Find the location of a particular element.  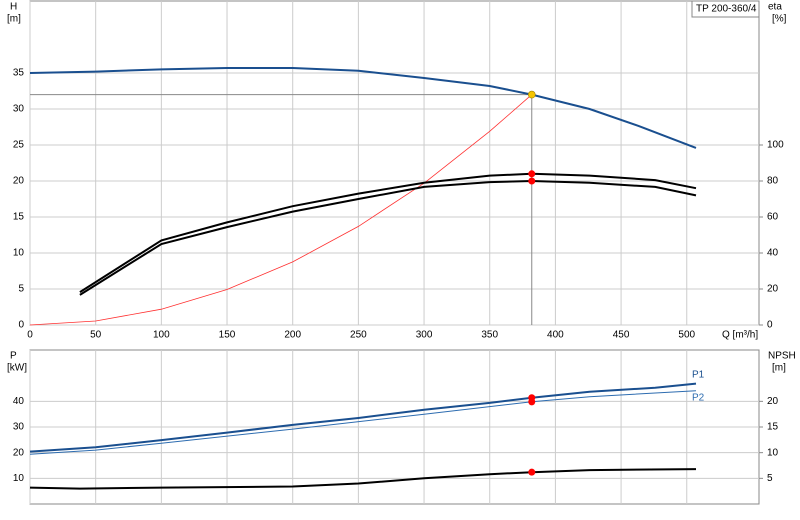

legend-label: P1 is located at coordinates (698, 374).